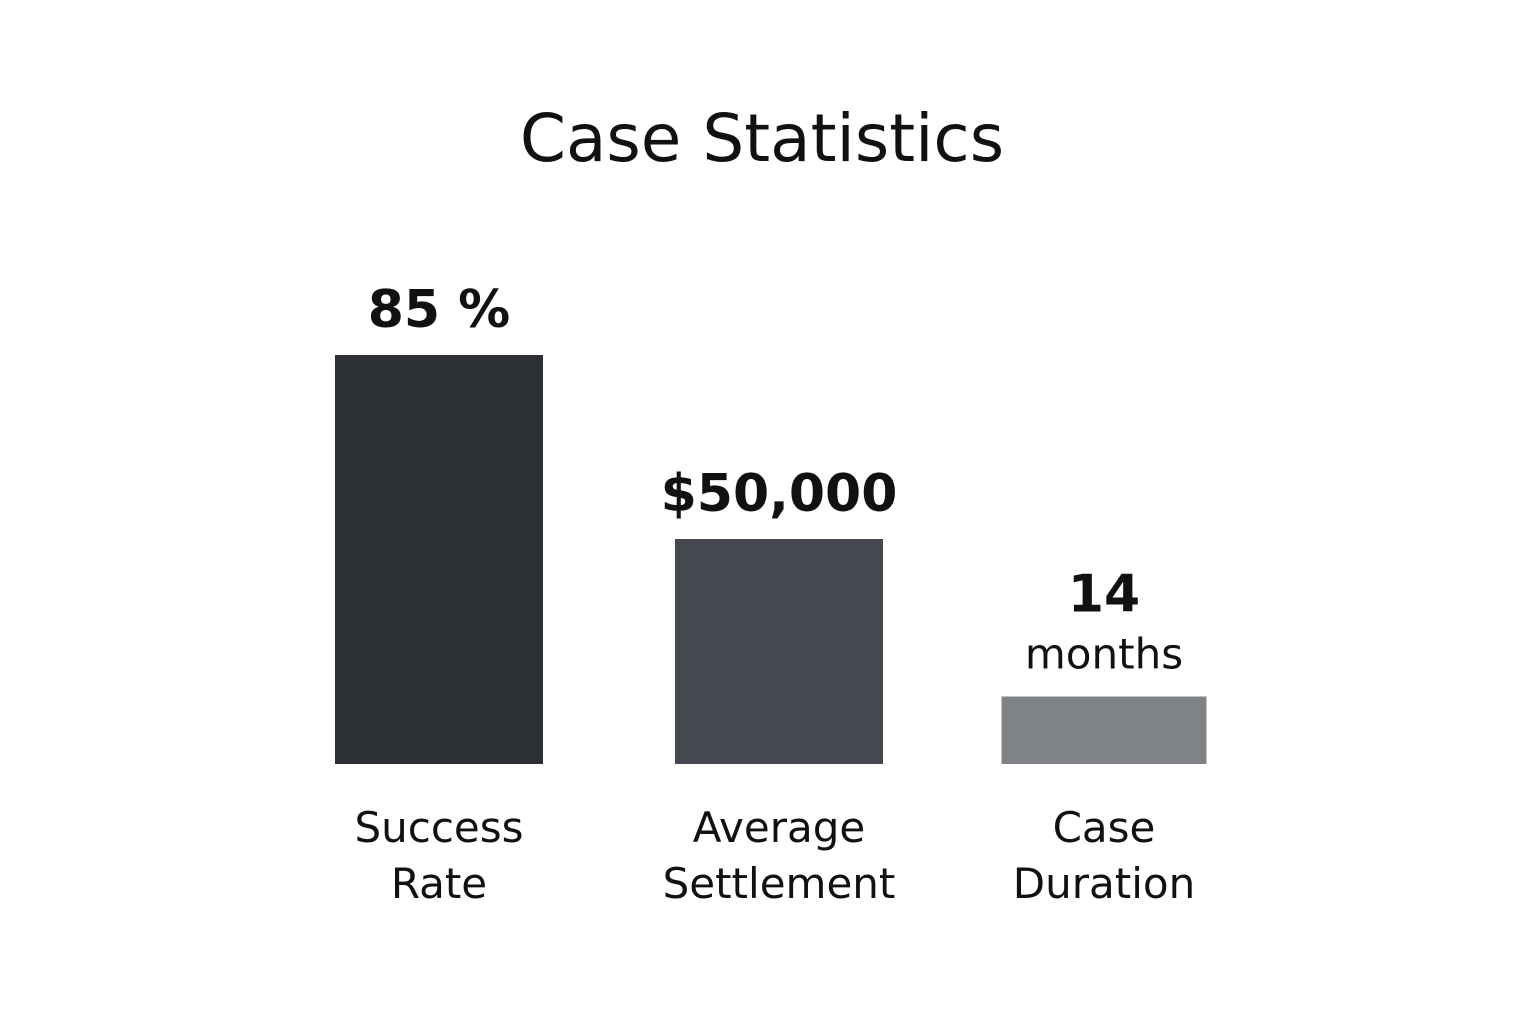 This screenshot has width=1536, height=1024. Describe the element at coordinates (438, 827) in the screenshot. I see `category-label-0-line-0: Success` at that location.